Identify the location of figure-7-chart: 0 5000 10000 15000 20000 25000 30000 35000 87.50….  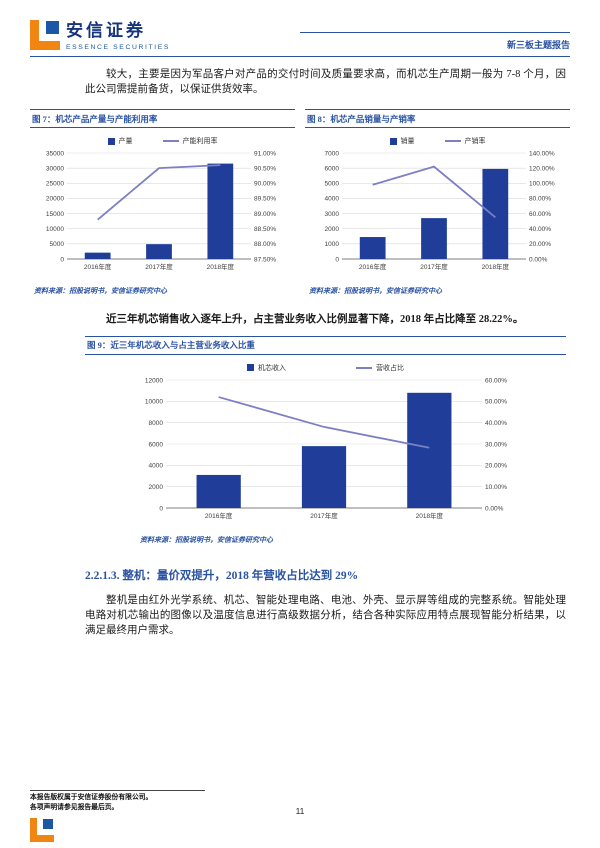
(160, 211).